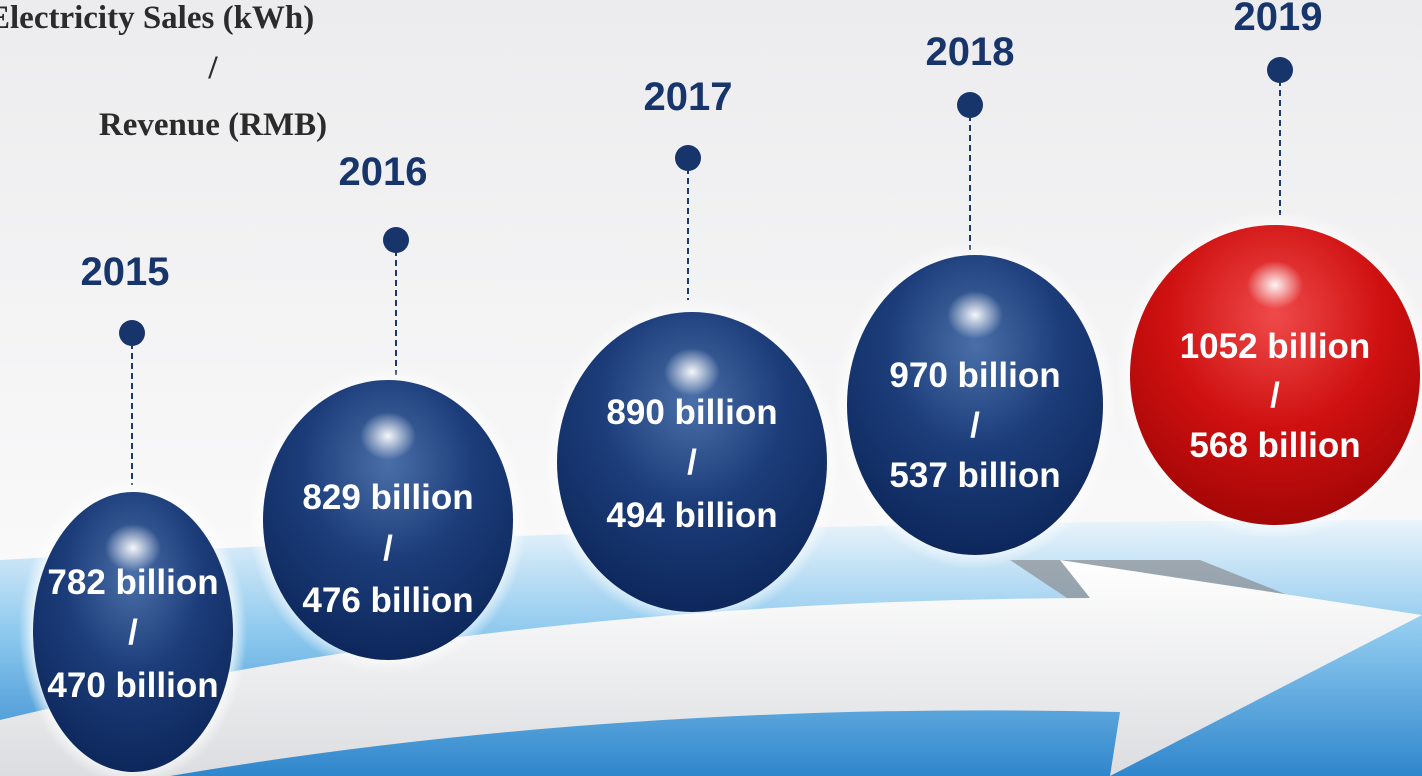  I want to click on heading: Electricity Sales (kWh) / Revenue (RMB), so click(163, 71).